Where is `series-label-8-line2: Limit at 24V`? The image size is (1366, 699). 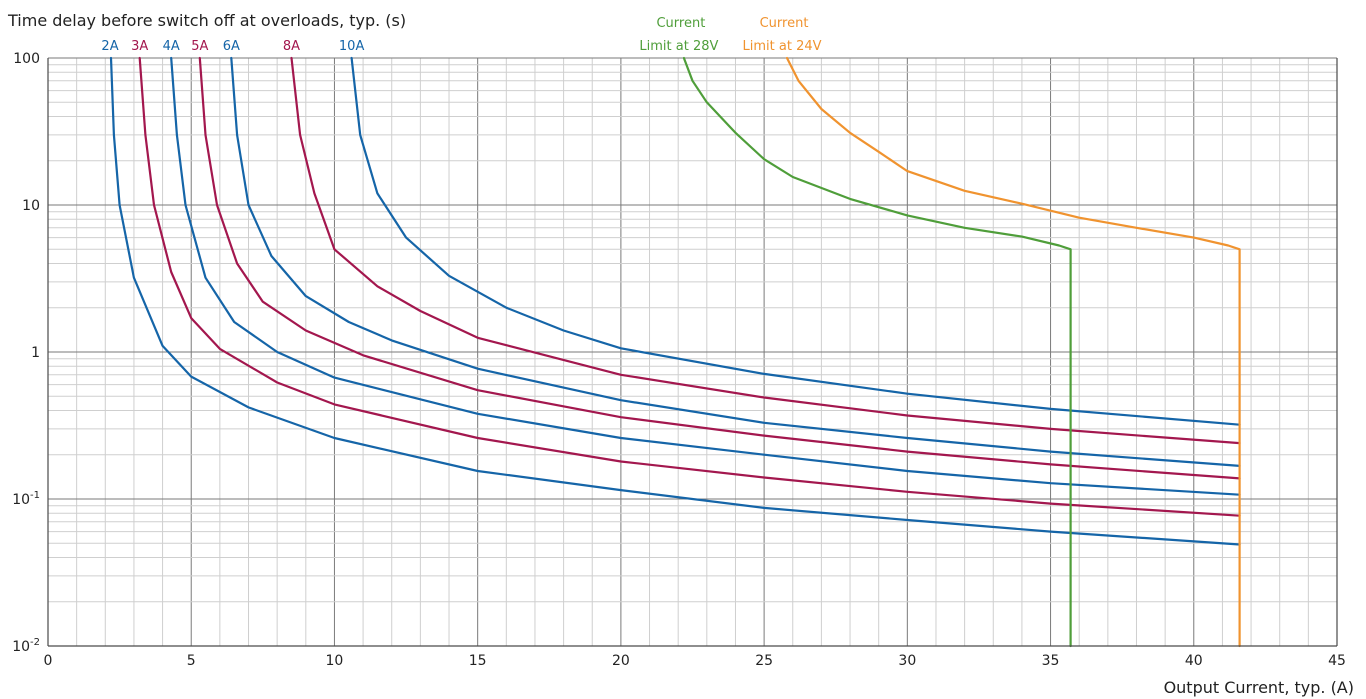 series-label-8-line2: Limit at 24V is located at coordinates (782, 46).